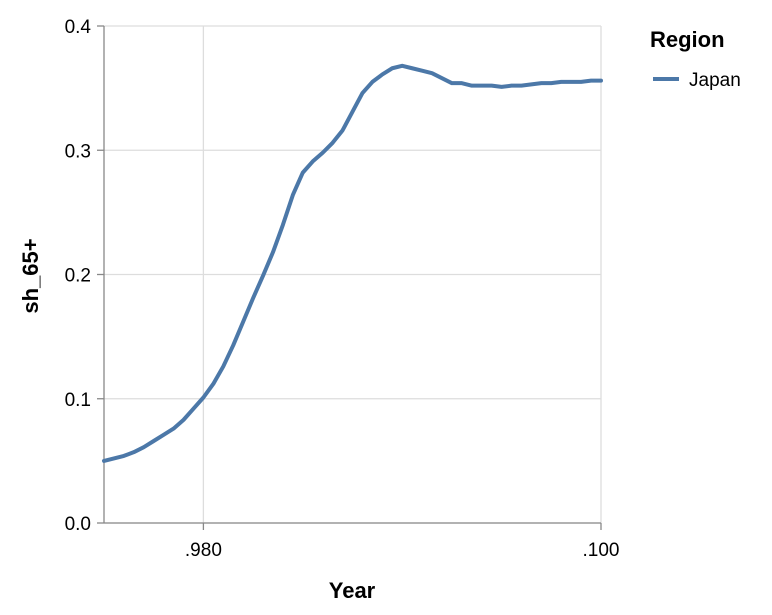  What do you see at coordinates (715, 80) in the screenshot?
I see `legend-label-japan: Japan` at bounding box center [715, 80].